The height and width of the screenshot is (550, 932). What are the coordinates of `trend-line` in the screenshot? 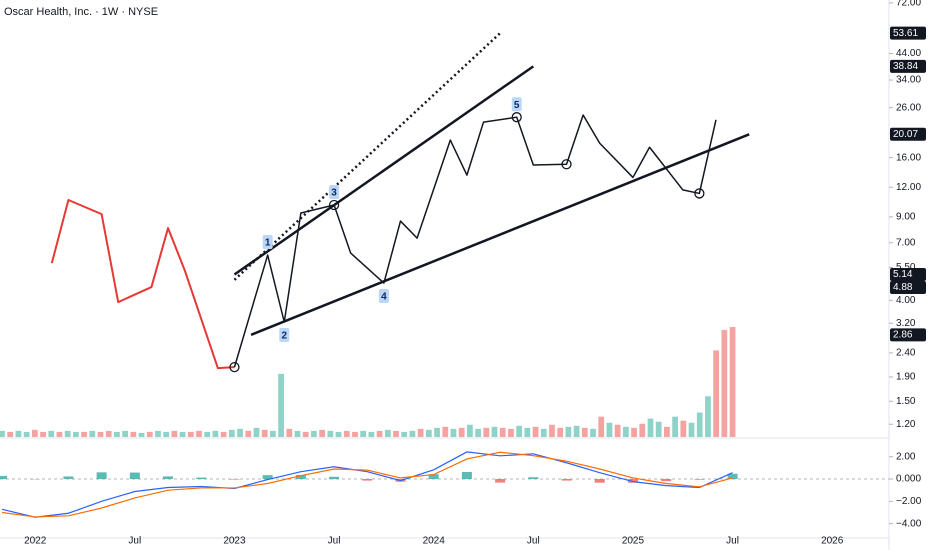 It's located at (384, 170).